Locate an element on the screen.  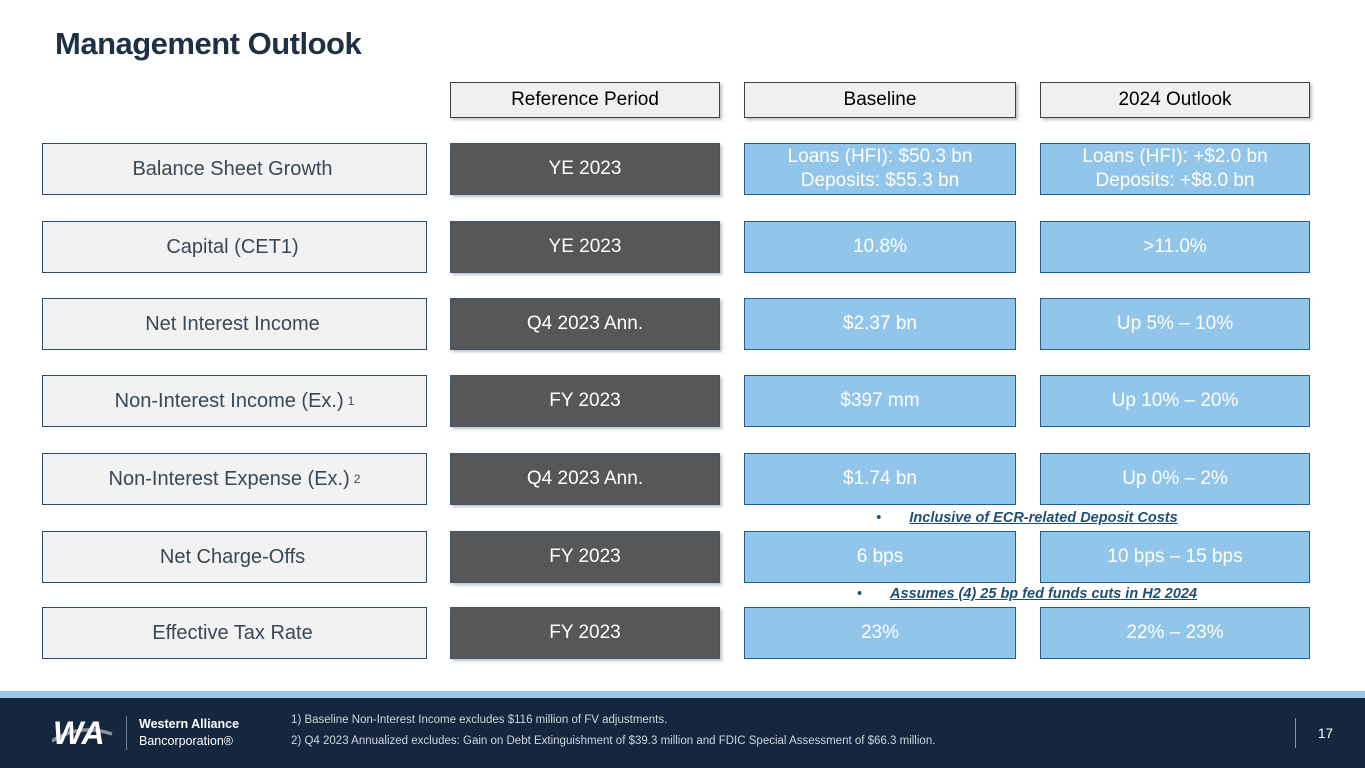
row-label-text: Net Interest Income is located at coordinates (232, 323).